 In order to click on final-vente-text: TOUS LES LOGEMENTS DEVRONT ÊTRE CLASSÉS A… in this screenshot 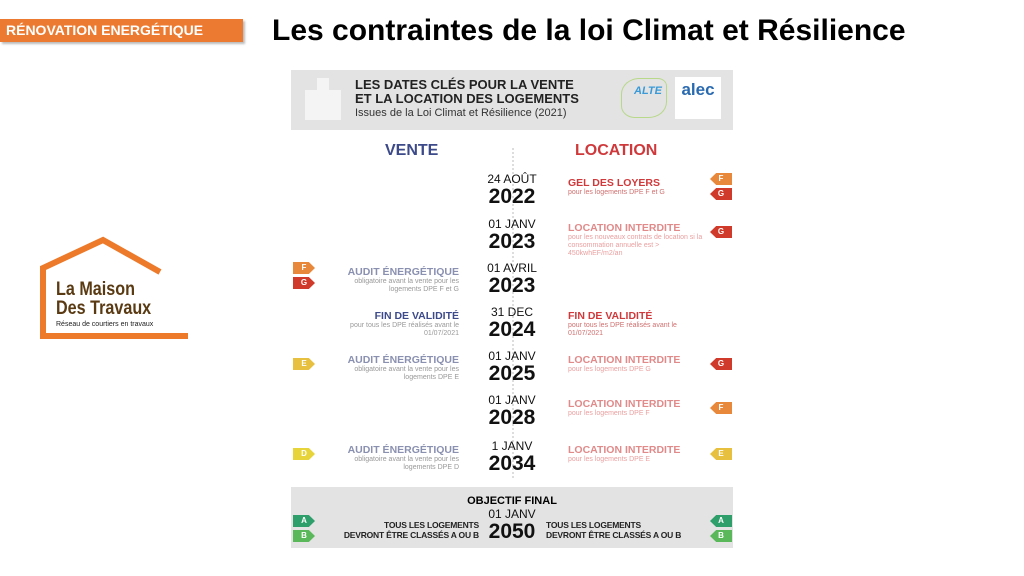, I will do `click(411, 530)`.